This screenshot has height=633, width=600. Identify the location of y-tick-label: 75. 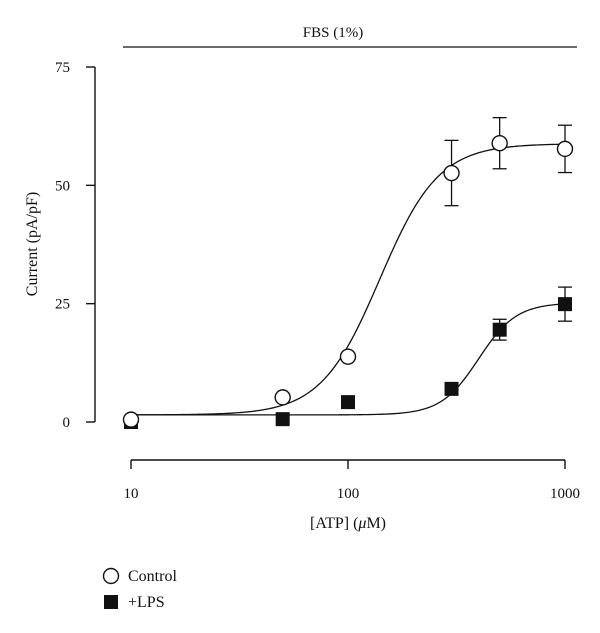
(62, 68).